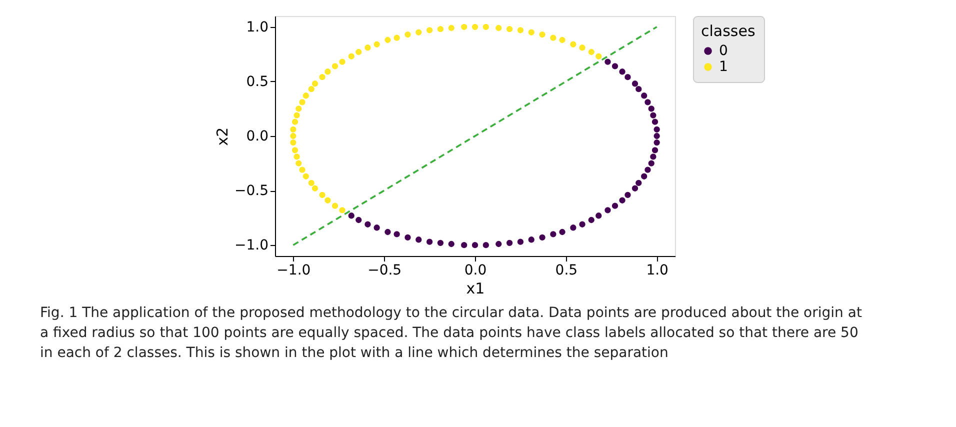 The height and width of the screenshot is (427, 956). What do you see at coordinates (385, 270) in the screenshot?
I see `x-tick-label: −0.5` at bounding box center [385, 270].